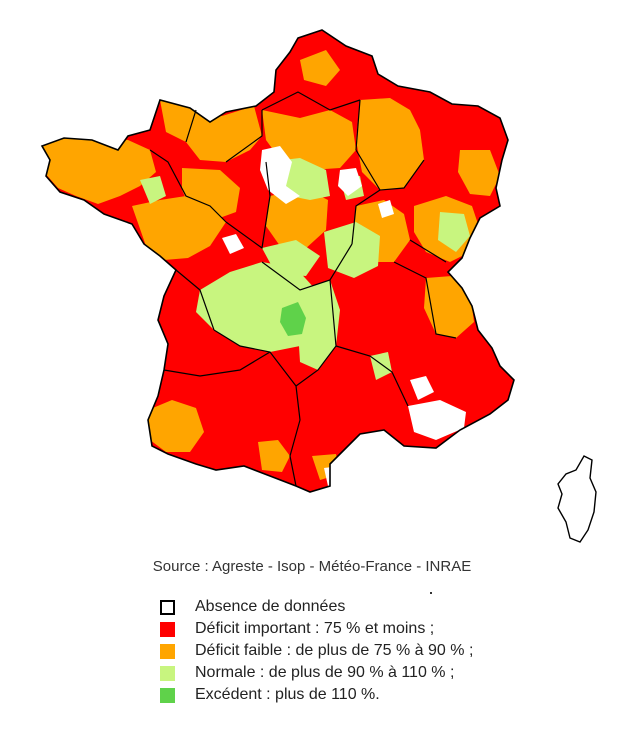 The image size is (624, 734). I want to click on legend-label-deficit-important: Déficit important : 75 % et moins ;, so click(315, 628).